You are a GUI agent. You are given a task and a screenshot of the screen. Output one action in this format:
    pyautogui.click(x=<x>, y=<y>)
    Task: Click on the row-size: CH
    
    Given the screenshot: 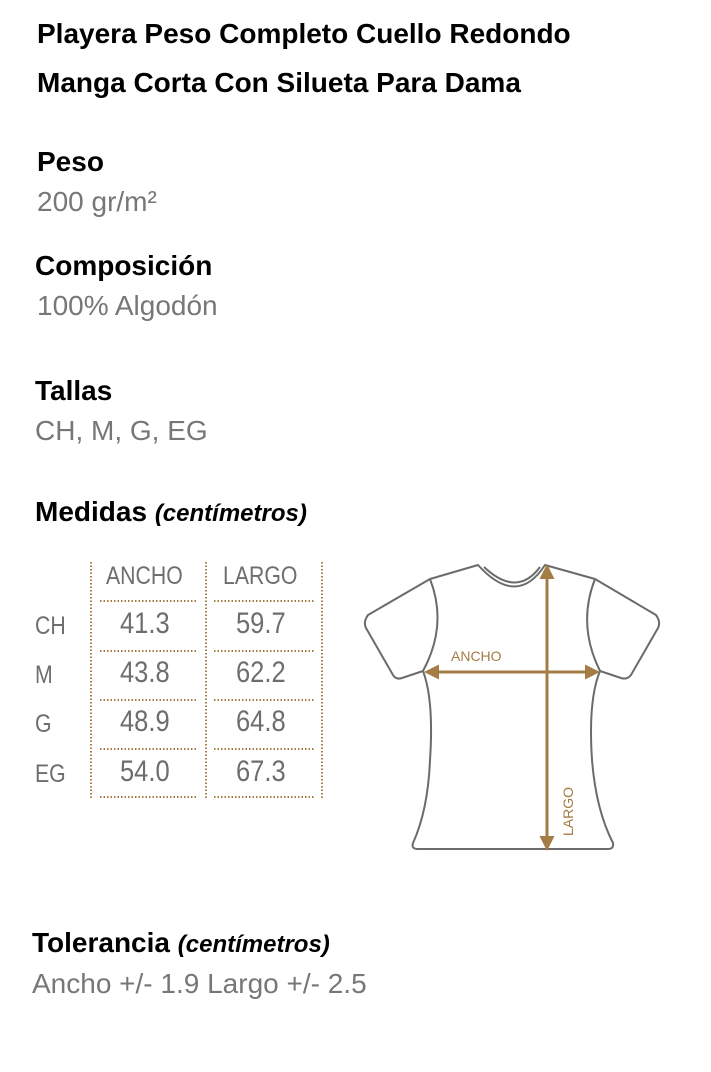 What is the action you would take?
    pyautogui.click(x=50, y=626)
    